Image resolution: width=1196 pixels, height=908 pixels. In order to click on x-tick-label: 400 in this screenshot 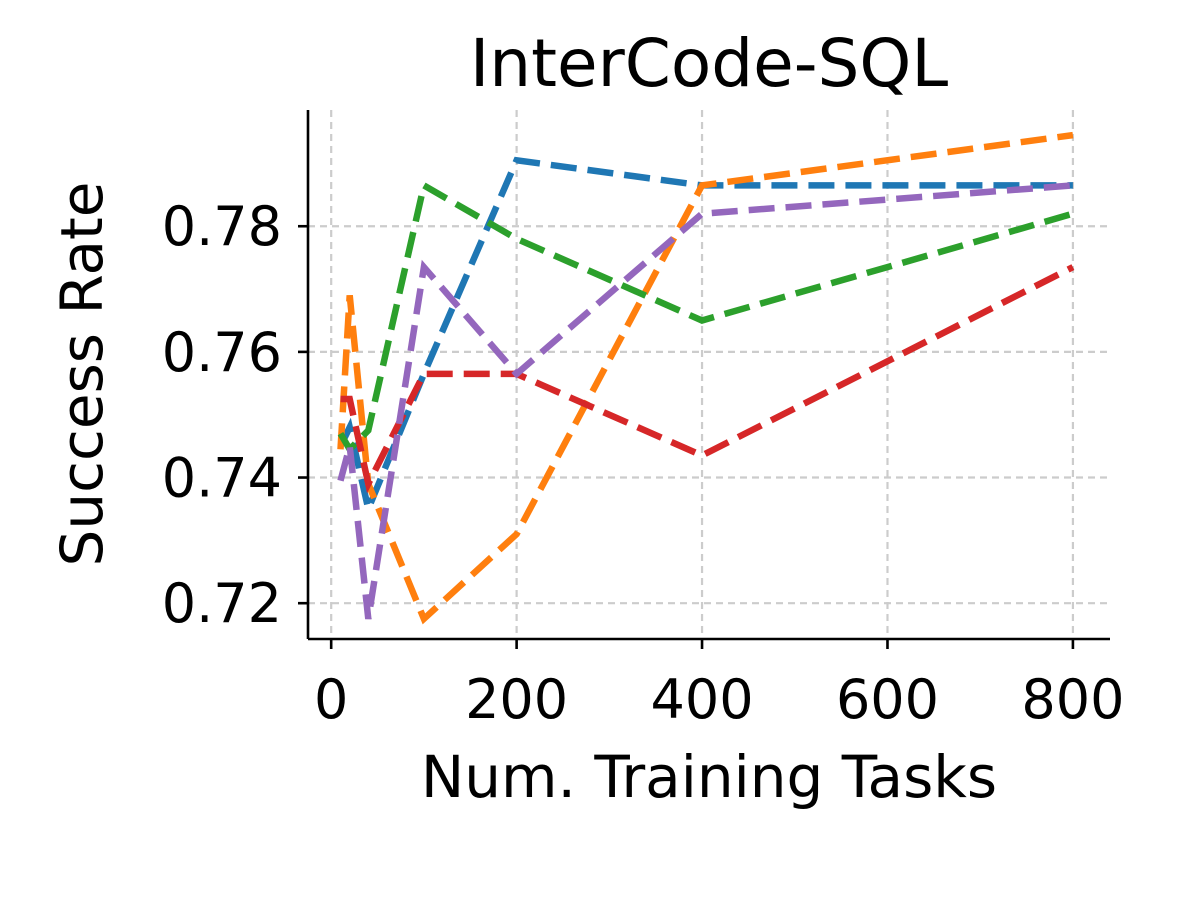, I will do `click(702, 699)`.